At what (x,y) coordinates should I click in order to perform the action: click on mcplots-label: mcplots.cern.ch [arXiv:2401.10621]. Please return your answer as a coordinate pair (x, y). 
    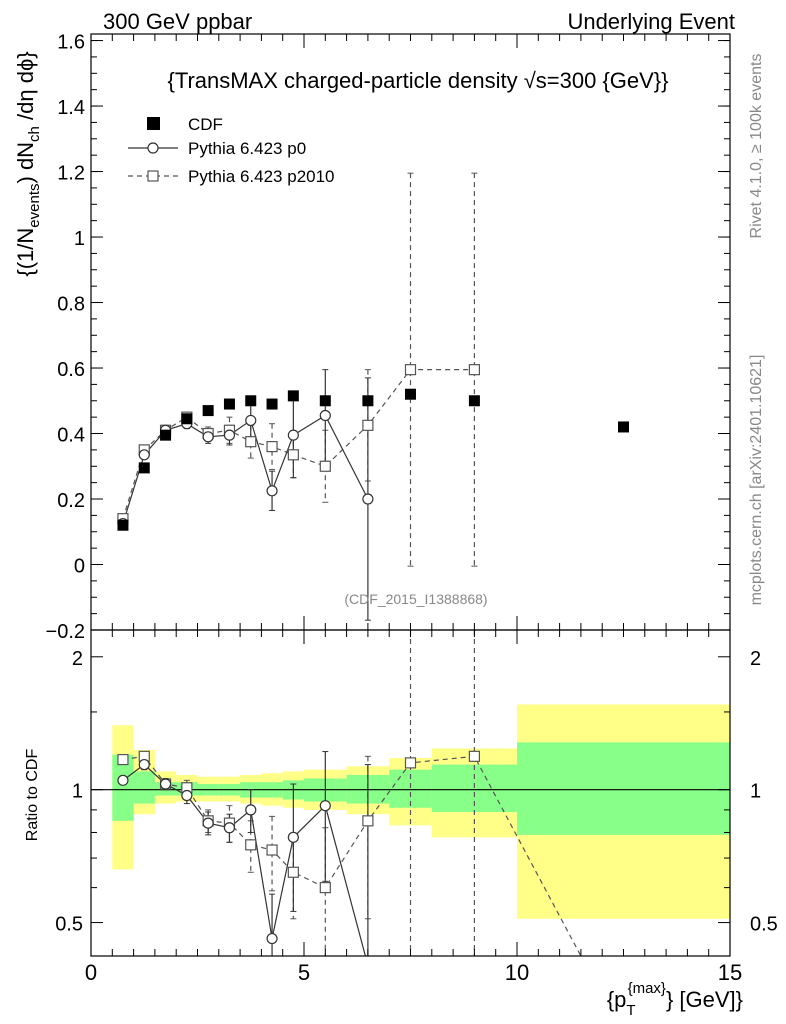
    Looking at the image, I should click on (756, 480).